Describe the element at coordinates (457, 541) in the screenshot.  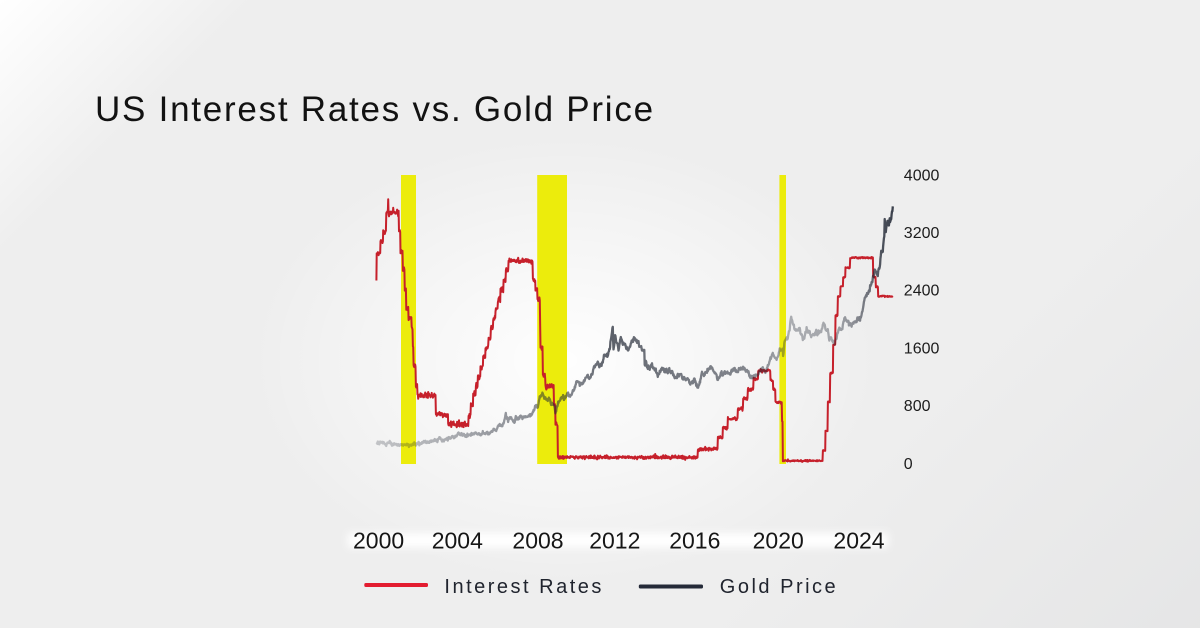
I see `svg-text: 2004` at that location.